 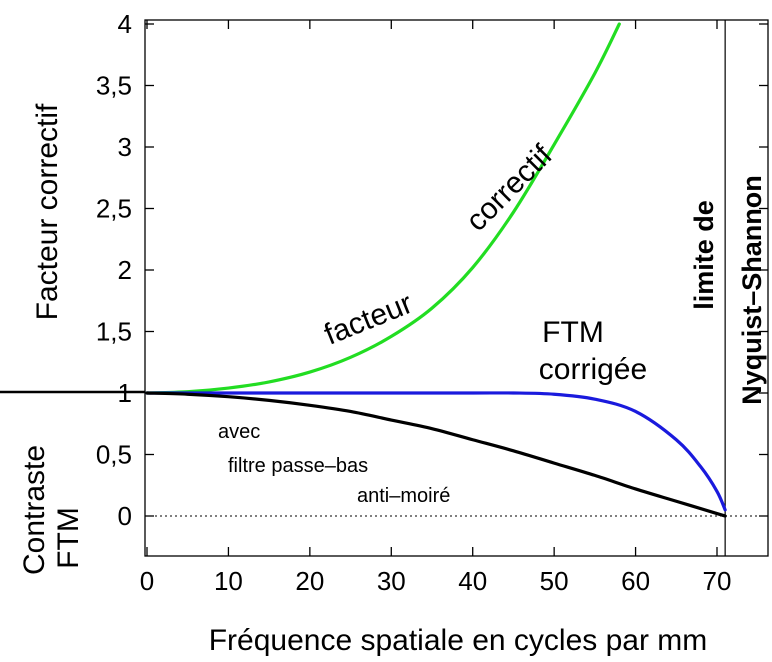 What do you see at coordinates (298, 466) in the screenshot?
I see `annotation-filtre: filtre passe–bas` at bounding box center [298, 466].